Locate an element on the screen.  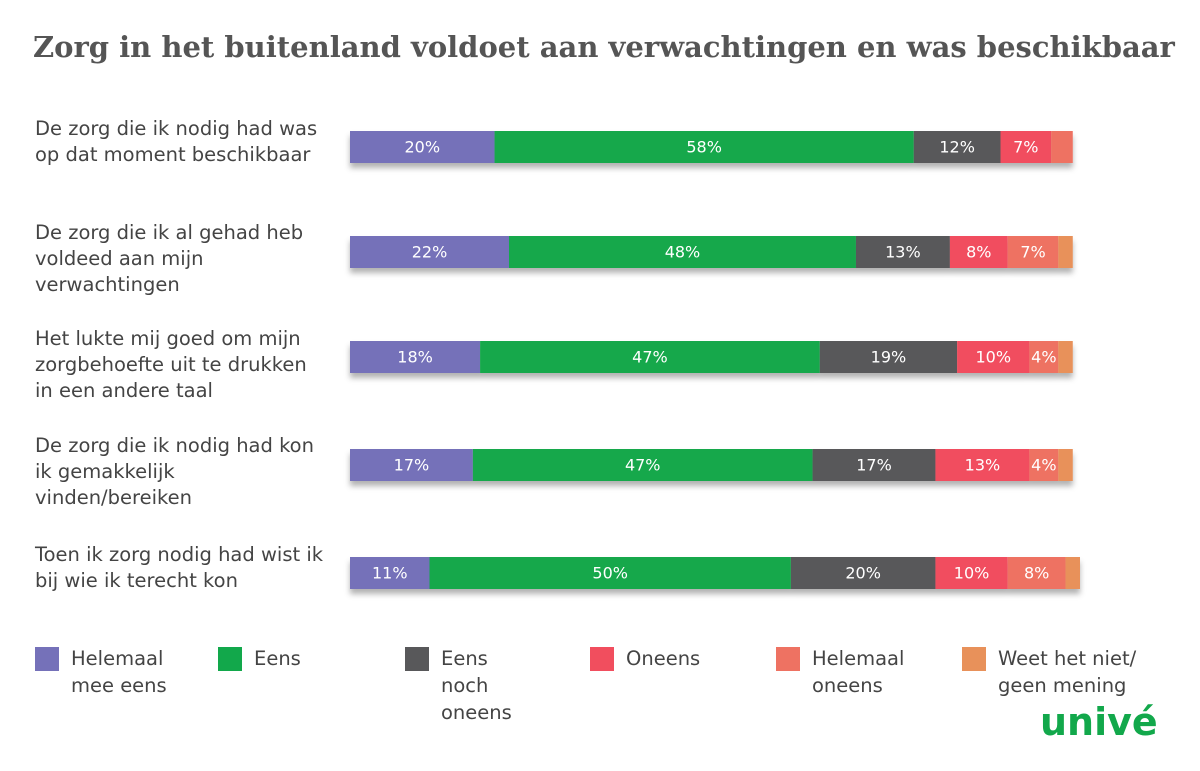
data-label: 18% is located at coordinates (415, 357).